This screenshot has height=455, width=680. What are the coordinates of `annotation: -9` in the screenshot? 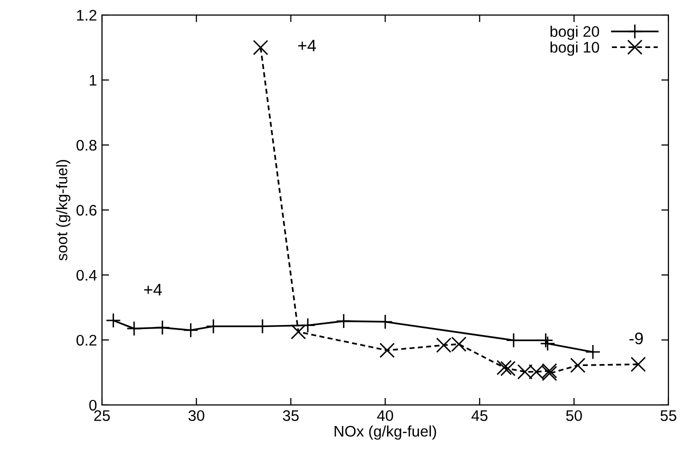 It's located at (636, 338).